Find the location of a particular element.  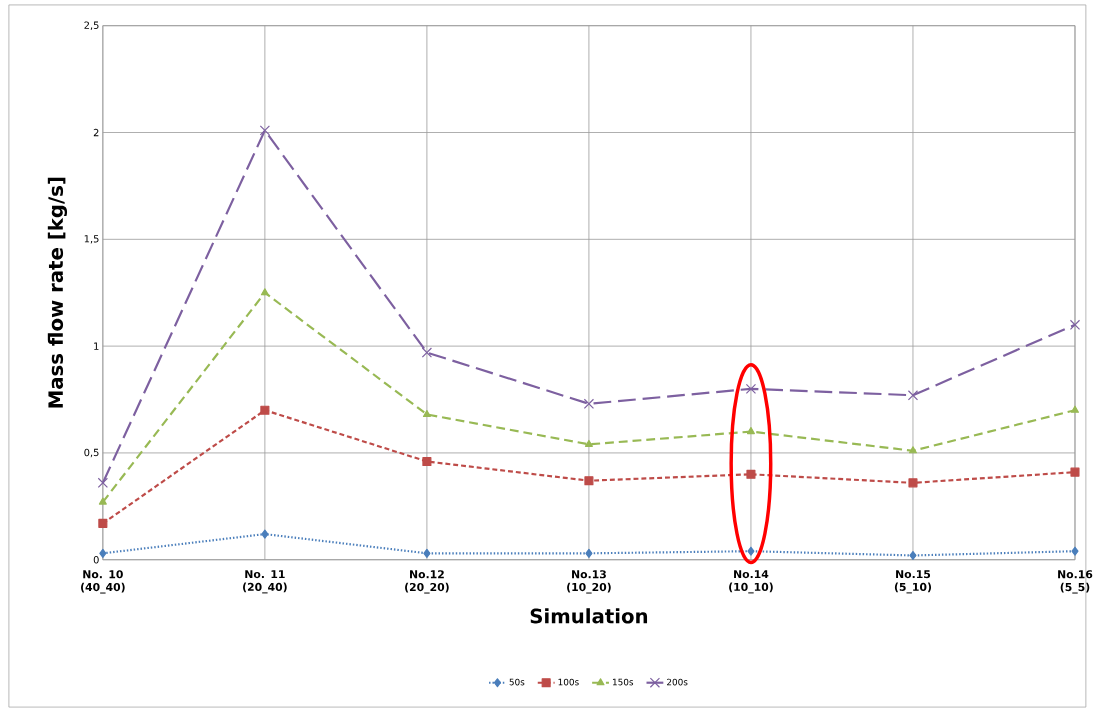

y-tick-label: 0 is located at coordinates (96, 559).